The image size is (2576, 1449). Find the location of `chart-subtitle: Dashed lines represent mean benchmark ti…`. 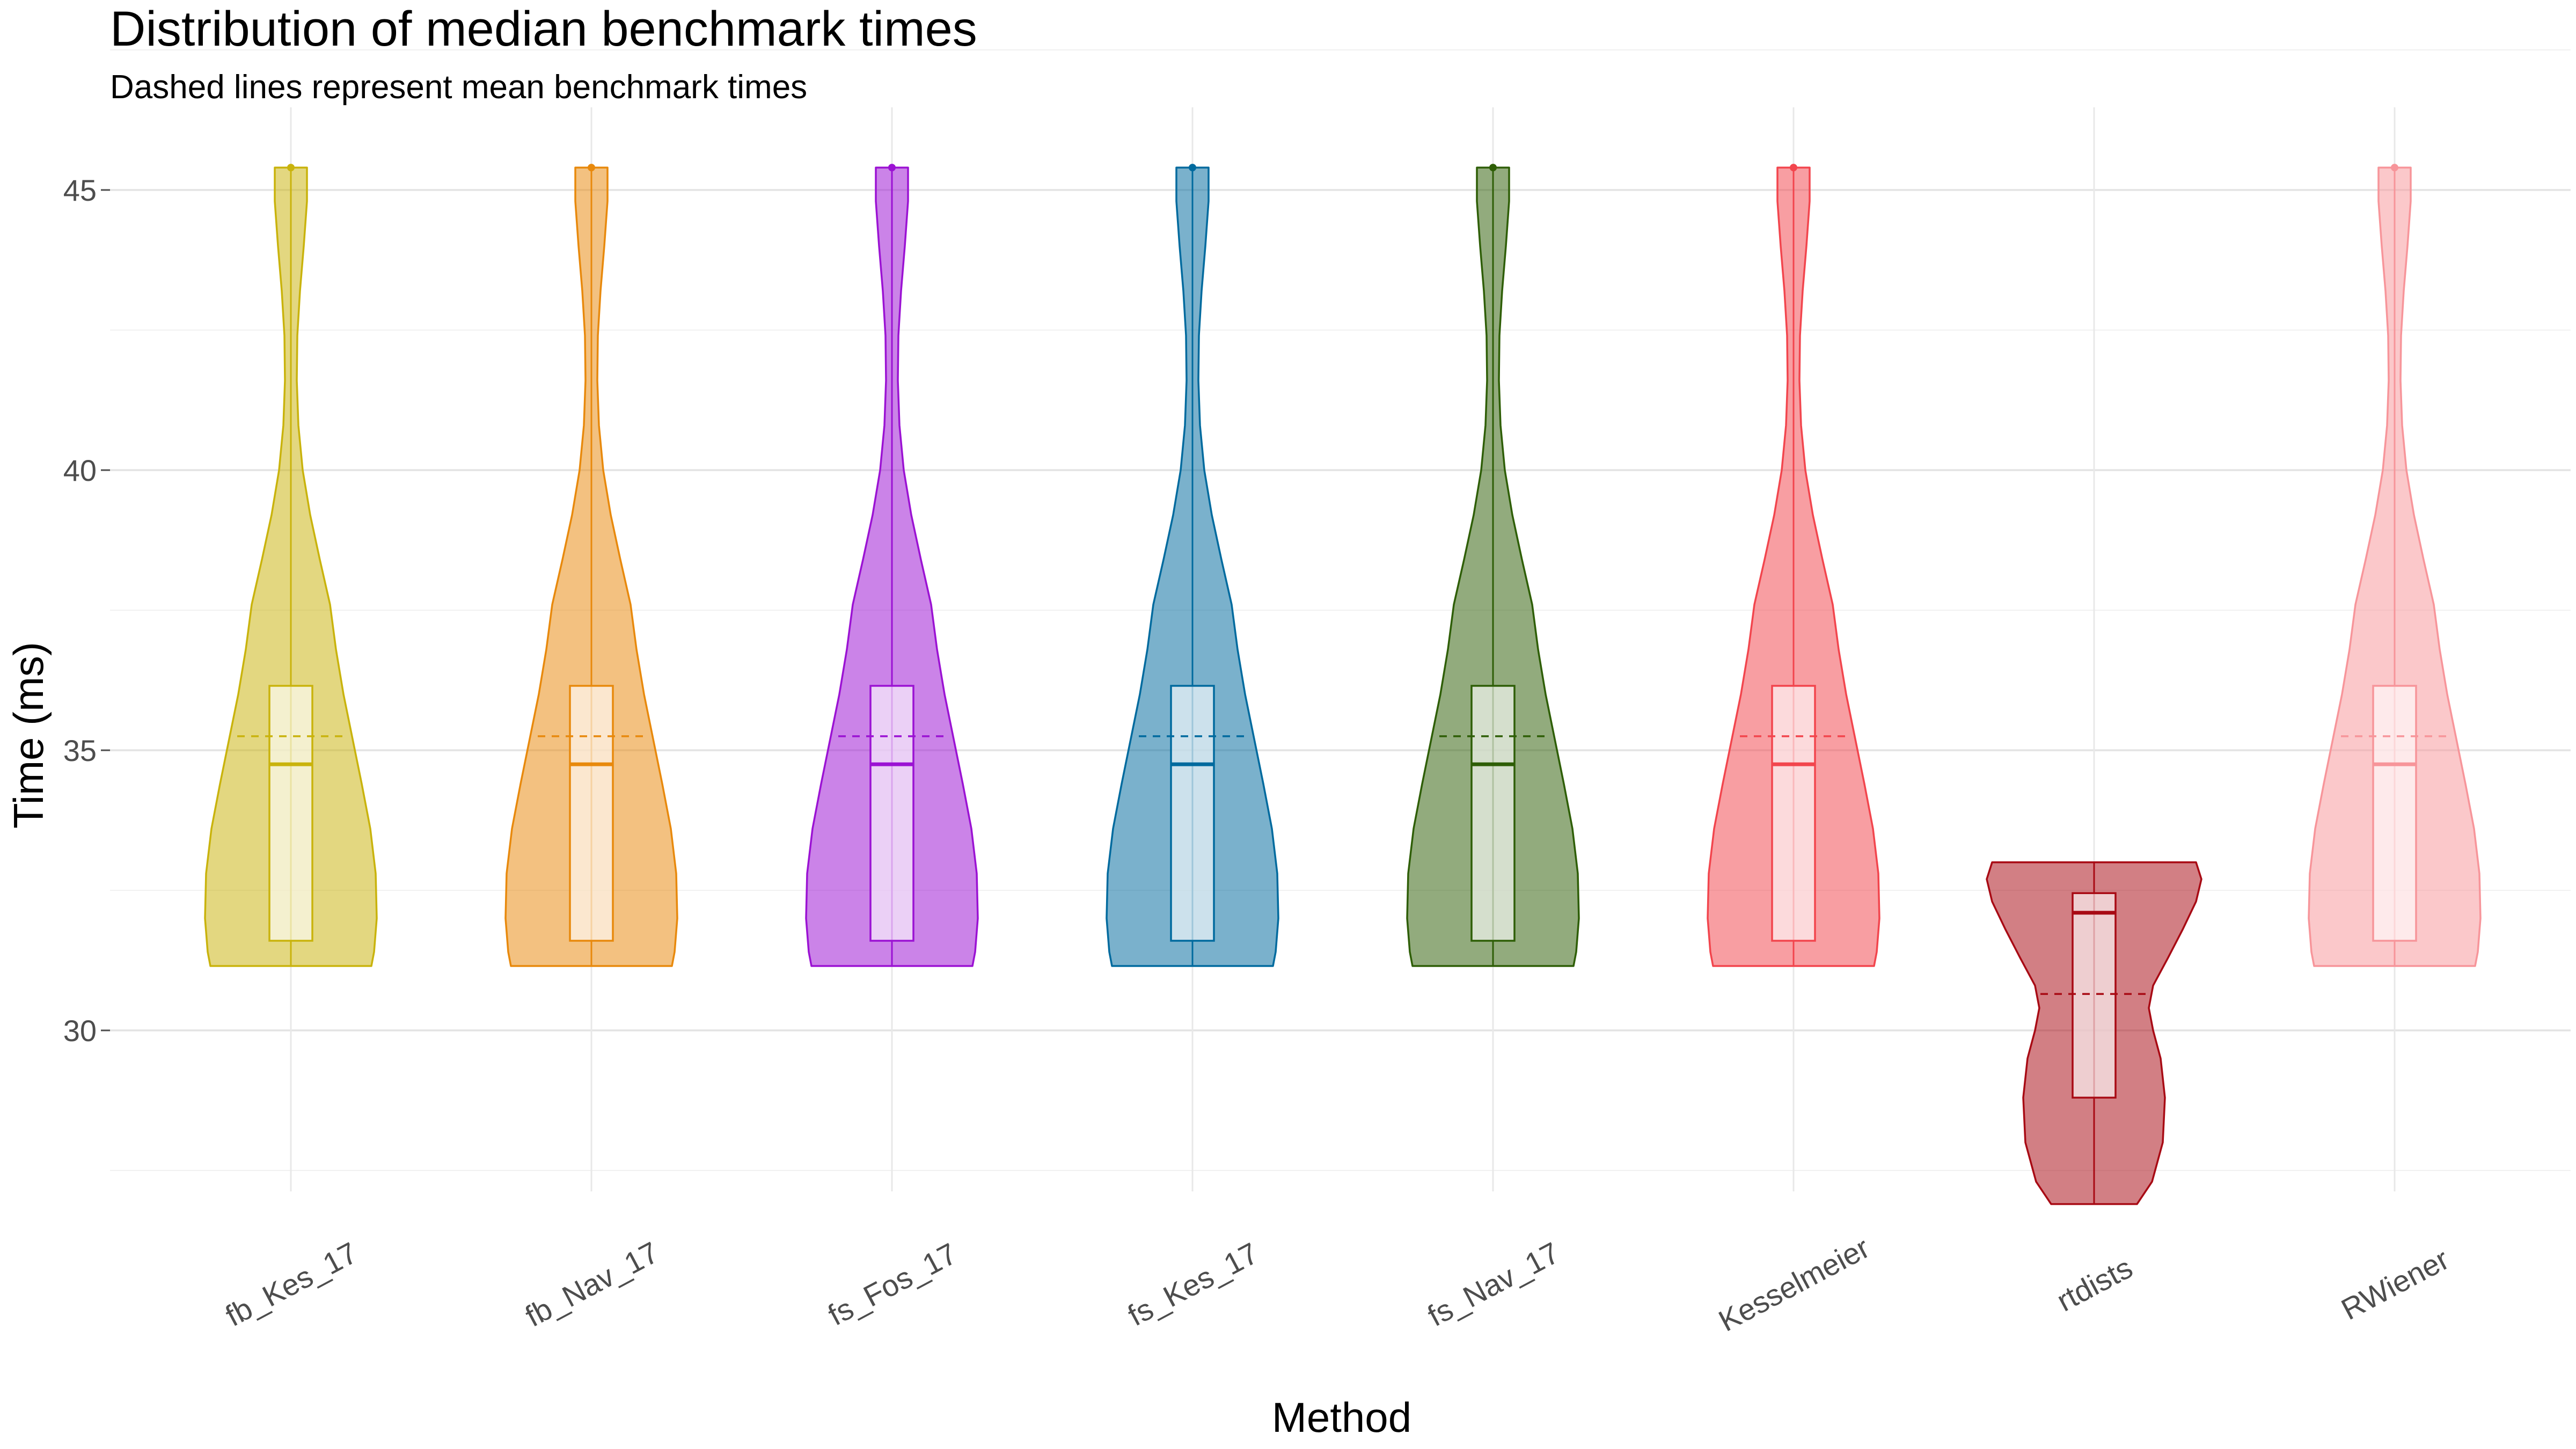

chart-subtitle: Dashed lines represent mean benchmark ti… is located at coordinates (458, 87).